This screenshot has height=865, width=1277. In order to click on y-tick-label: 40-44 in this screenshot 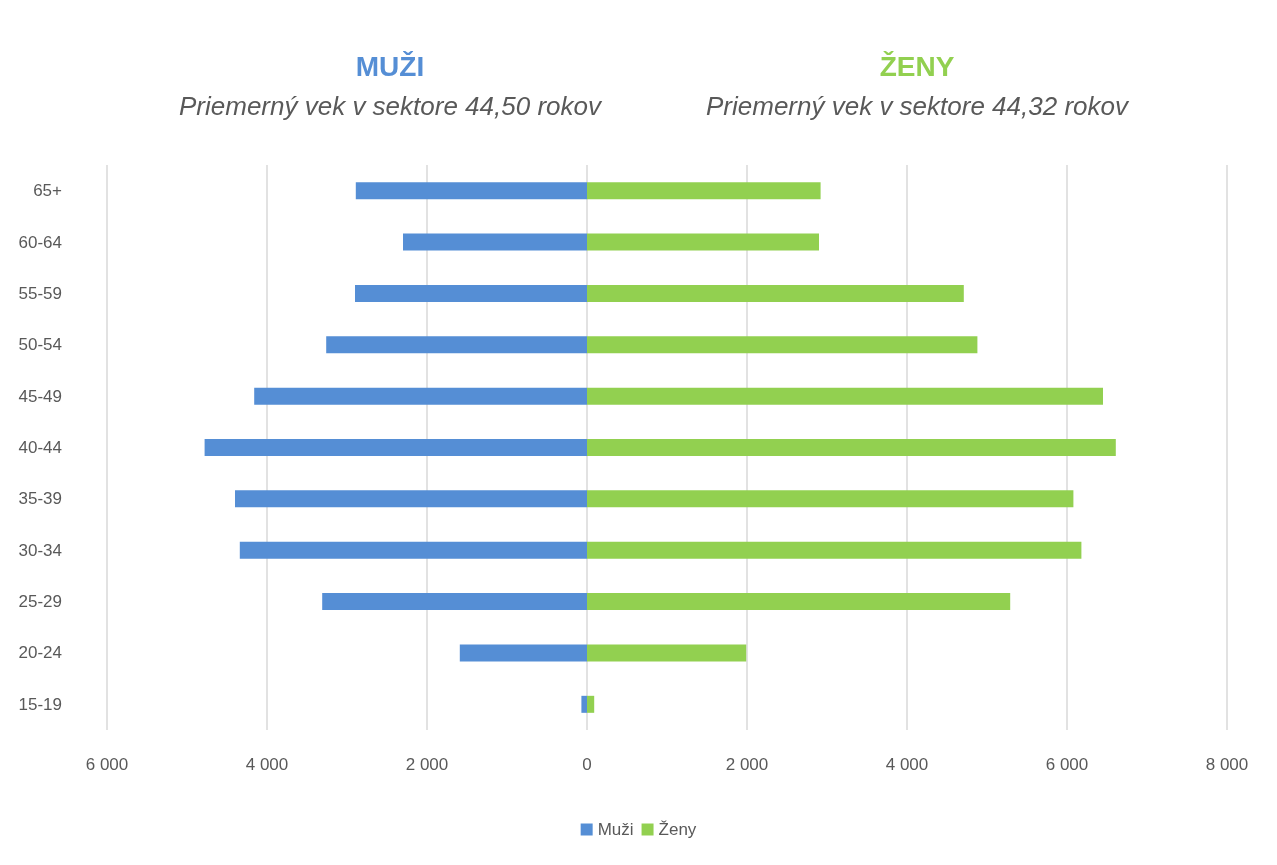, I will do `click(40, 447)`.